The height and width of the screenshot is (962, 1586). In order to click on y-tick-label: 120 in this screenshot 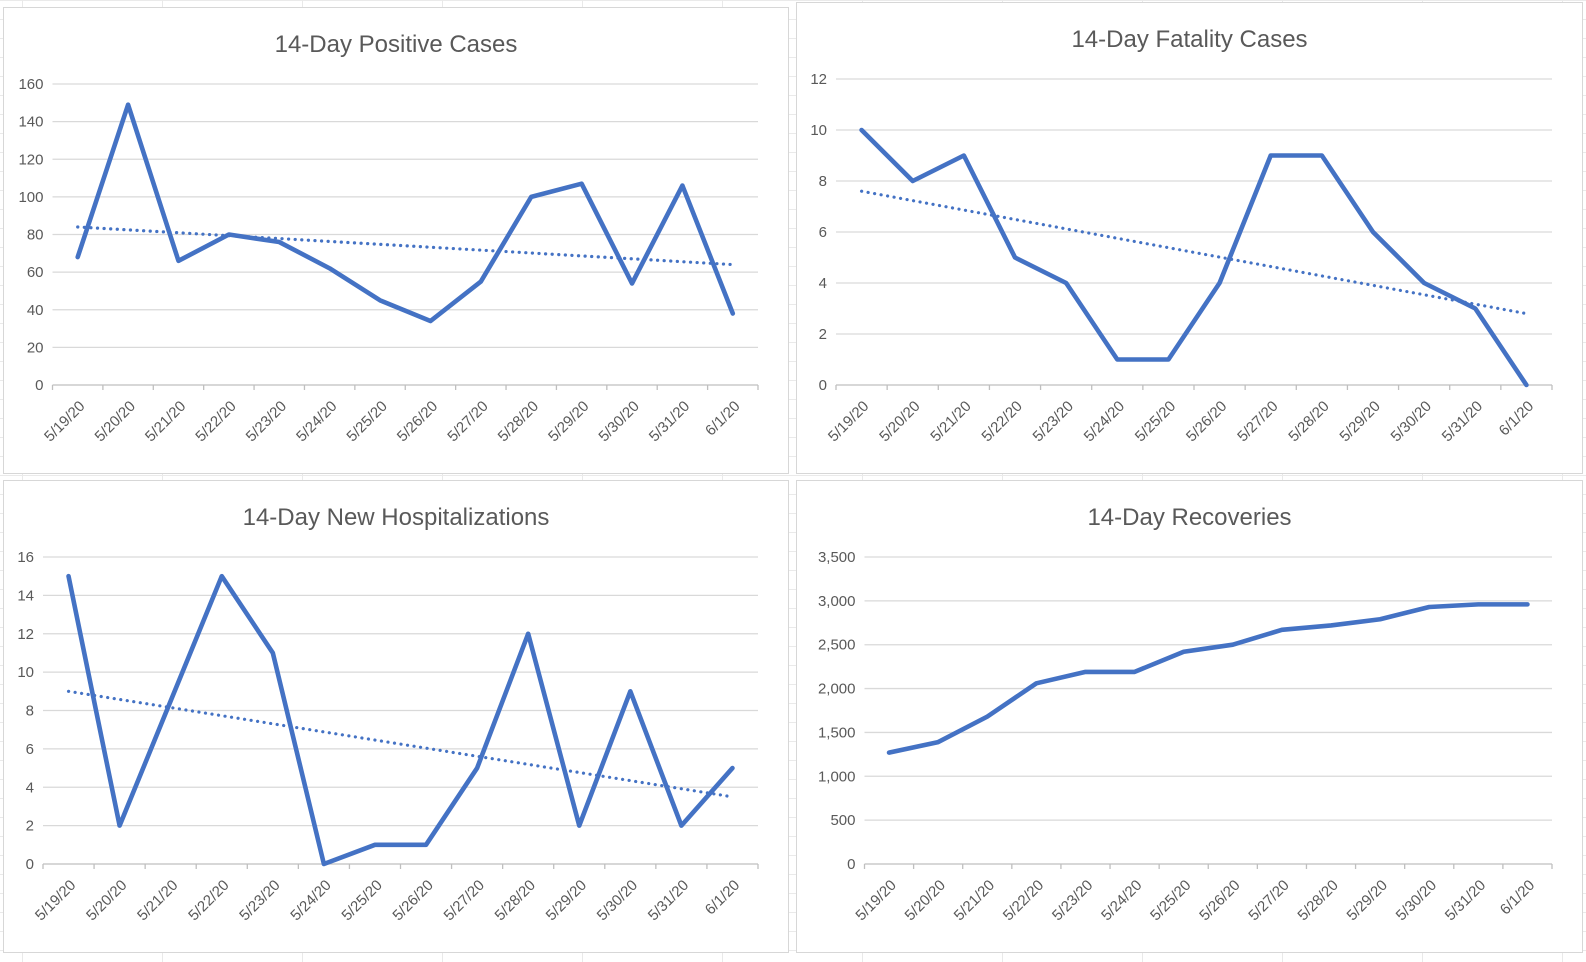, I will do `click(30, 159)`.